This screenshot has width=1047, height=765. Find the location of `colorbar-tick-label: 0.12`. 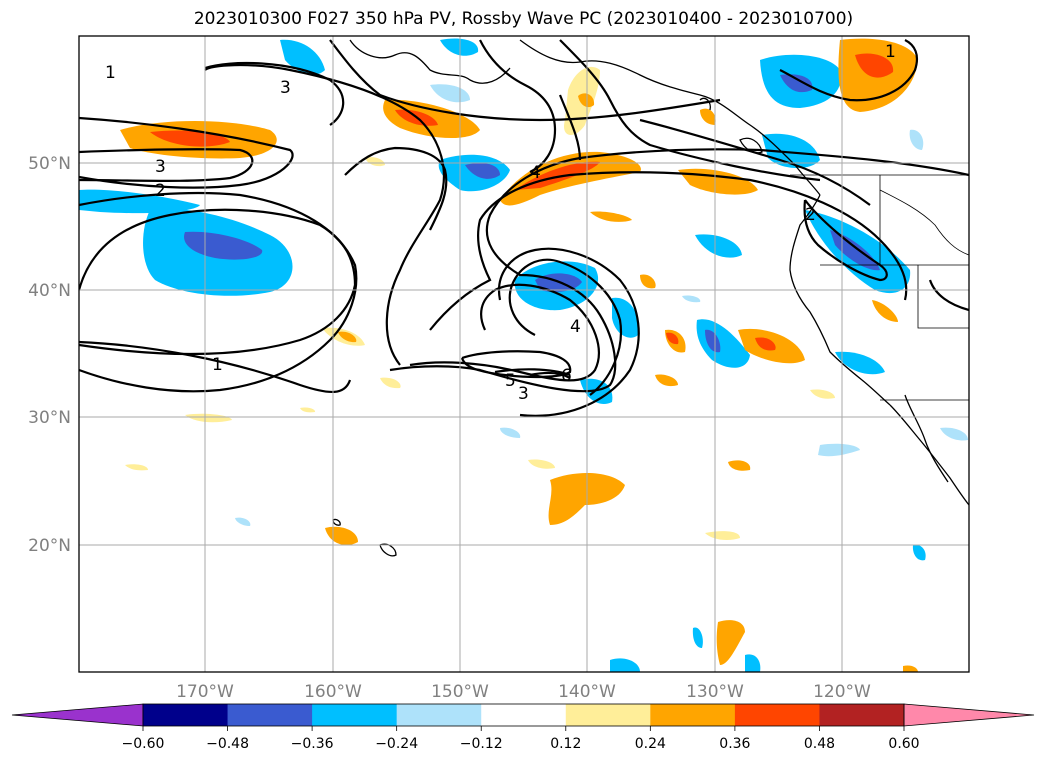

colorbar-tick-label: 0.12 is located at coordinates (565, 744).